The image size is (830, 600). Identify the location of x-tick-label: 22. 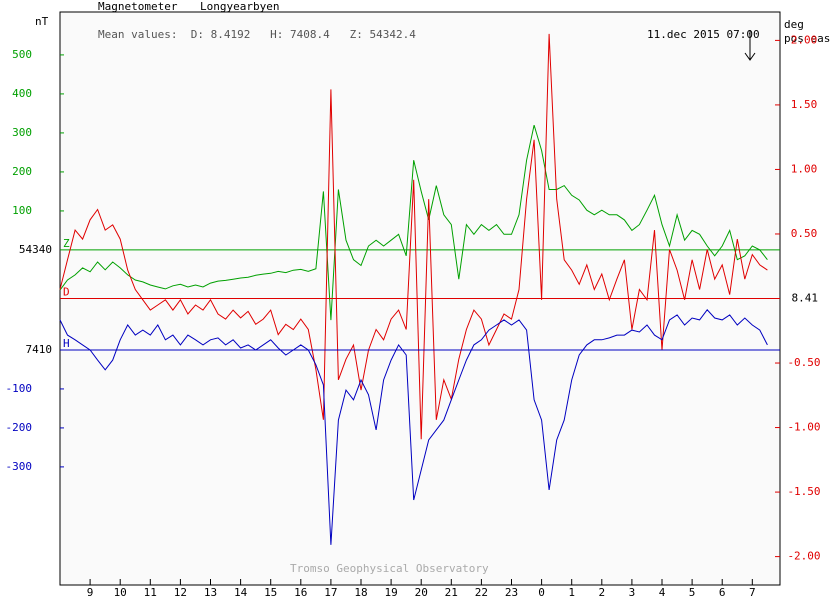
(481, 592).